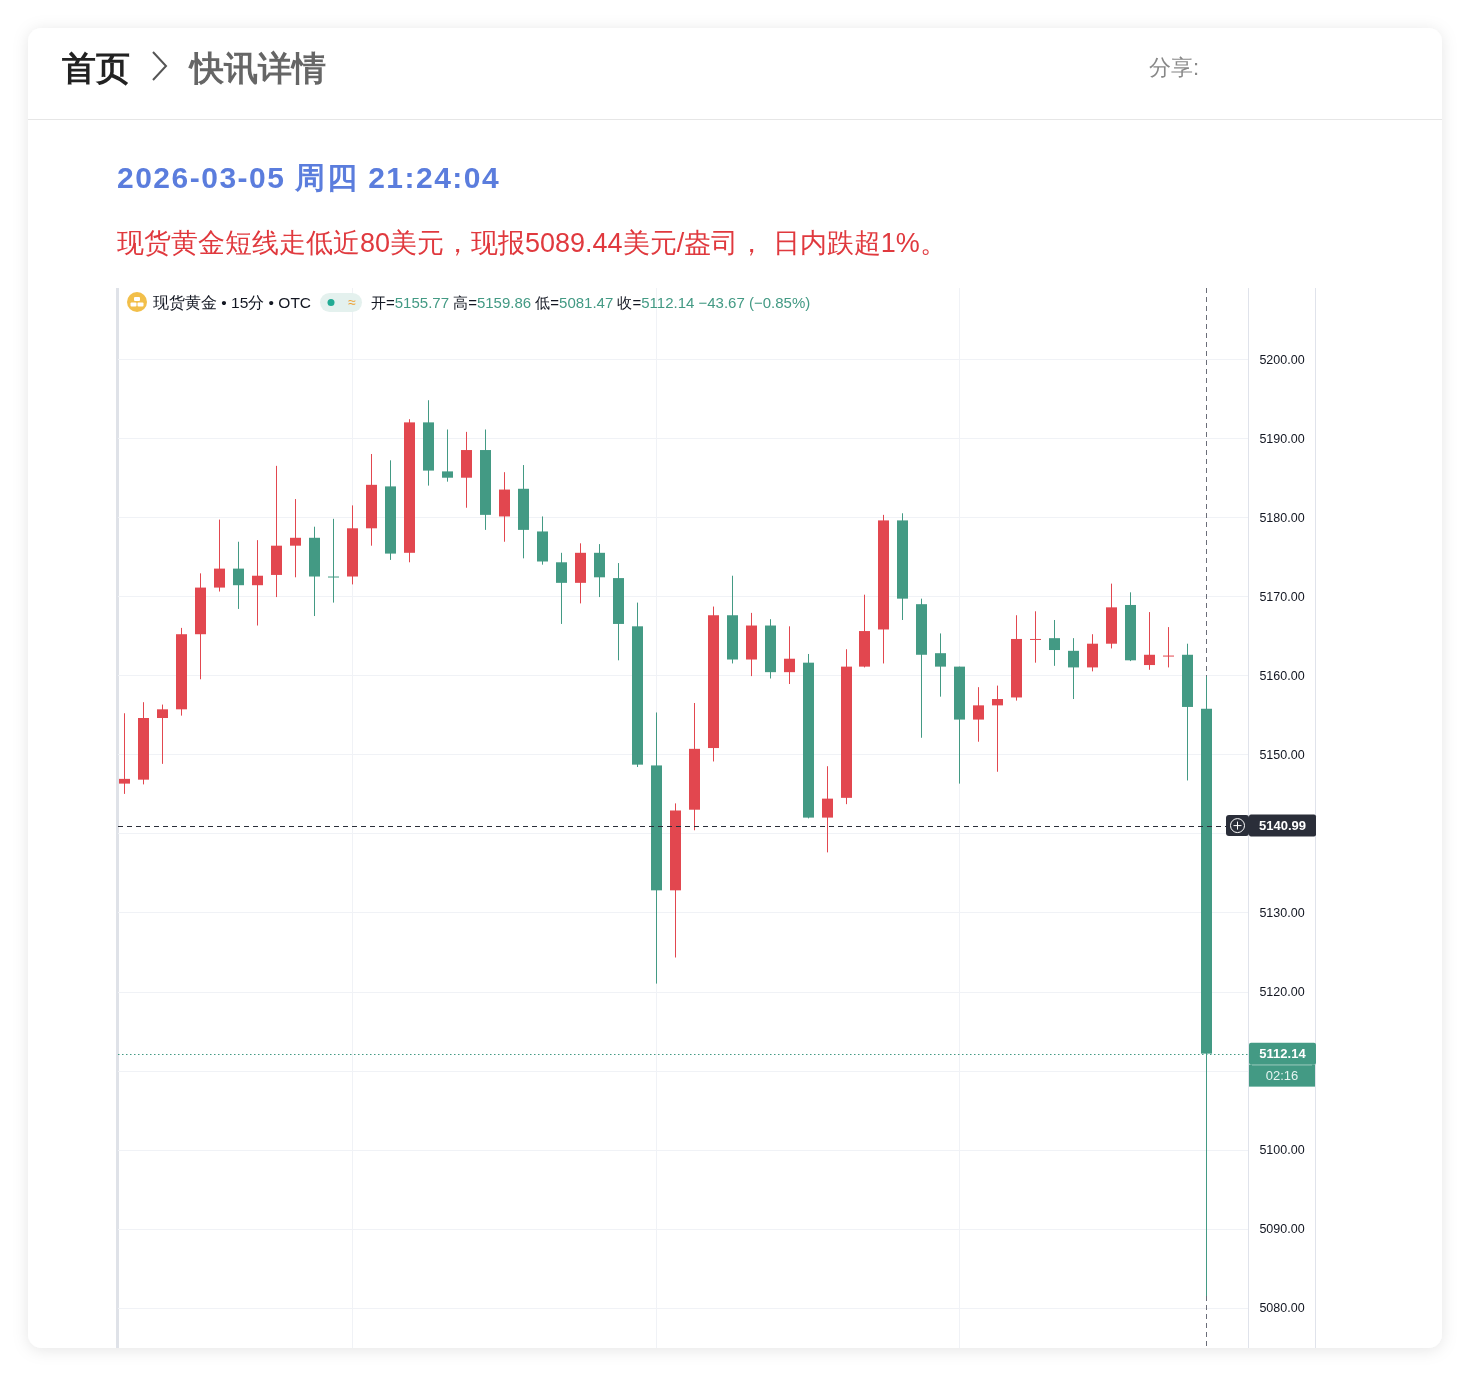  I want to click on y-tick-label: 5080.00, so click(1282, 1308).